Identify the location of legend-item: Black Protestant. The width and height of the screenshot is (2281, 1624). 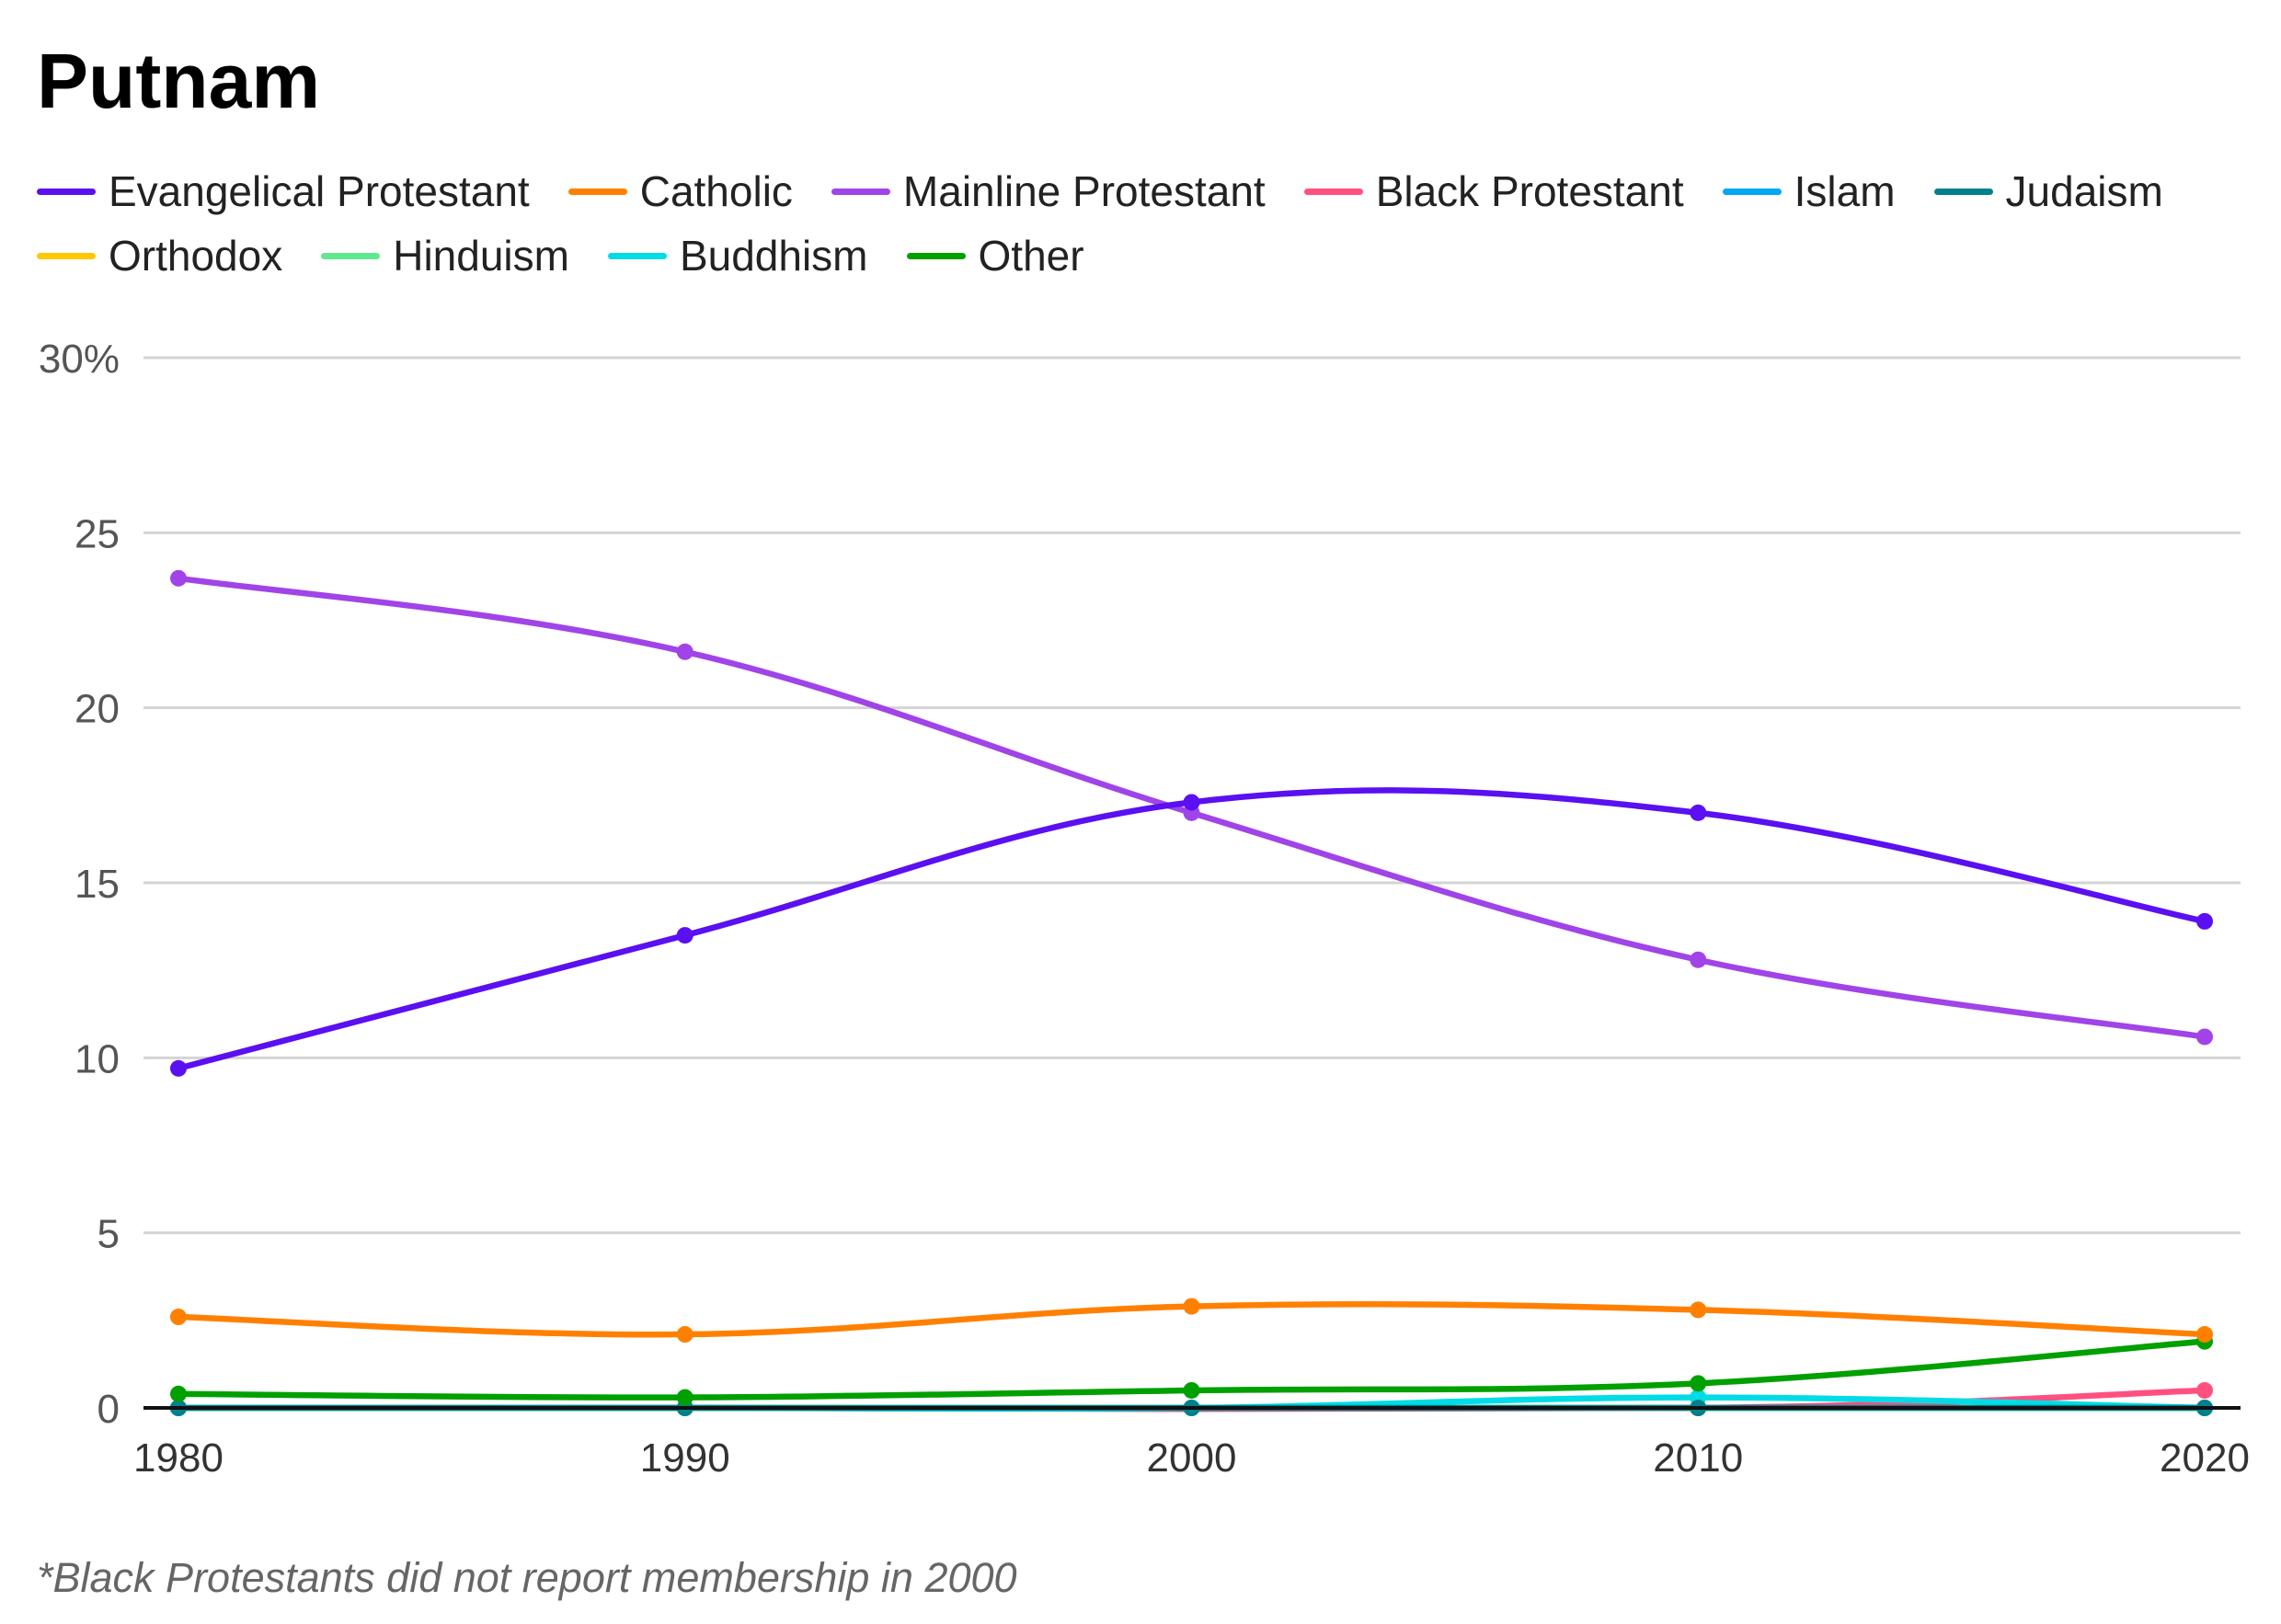
(1493, 191).